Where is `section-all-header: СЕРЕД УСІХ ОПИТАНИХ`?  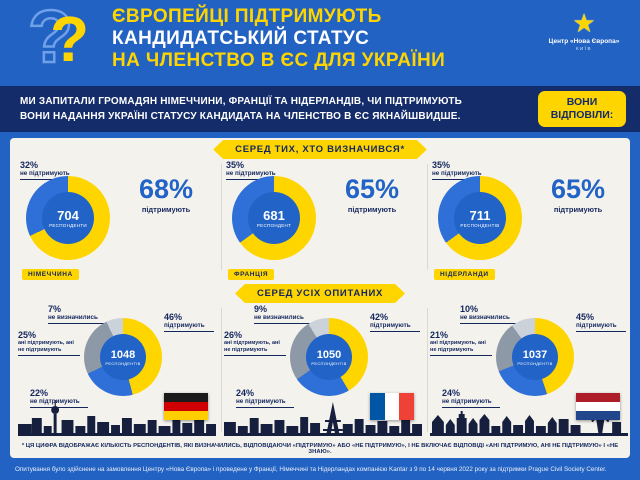 section-all-header: СЕРЕД УСІХ ОПИТАНИХ is located at coordinates (320, 293).